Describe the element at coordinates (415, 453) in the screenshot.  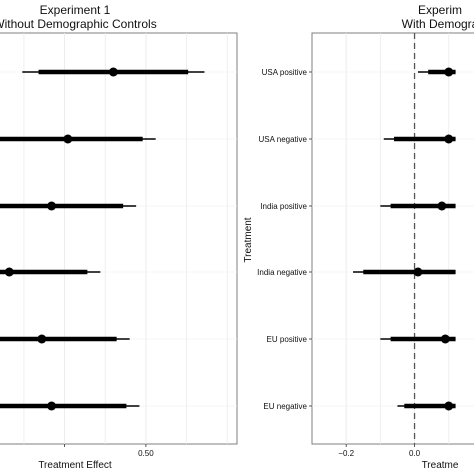
I see `x-tick-label: 0.0` at that location.